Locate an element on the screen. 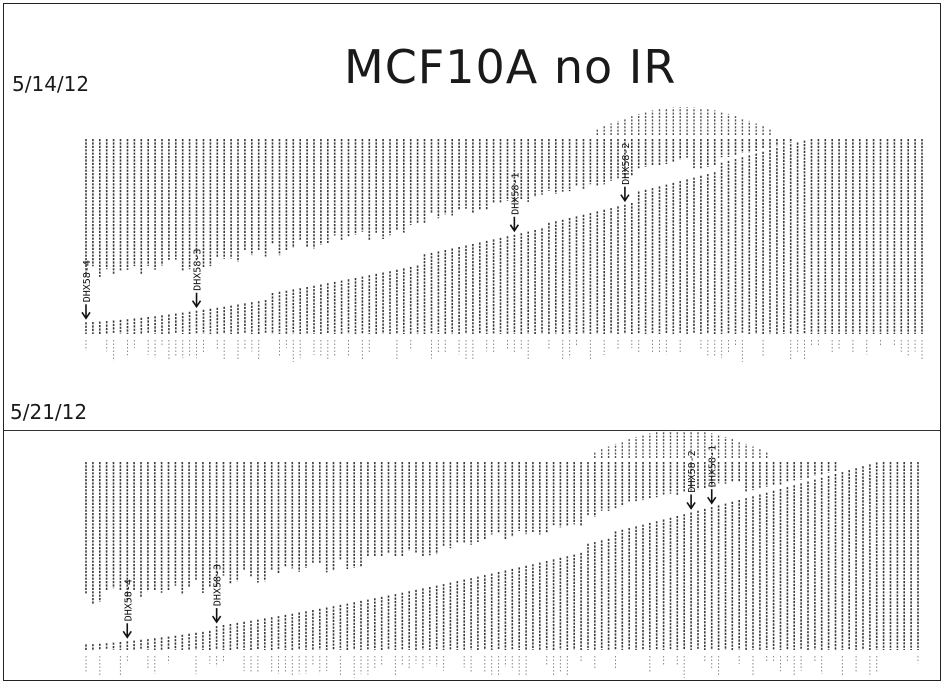 The image size is (946, 685). panel-date-label: 5/14/12 is located at coordinates (51, 84).